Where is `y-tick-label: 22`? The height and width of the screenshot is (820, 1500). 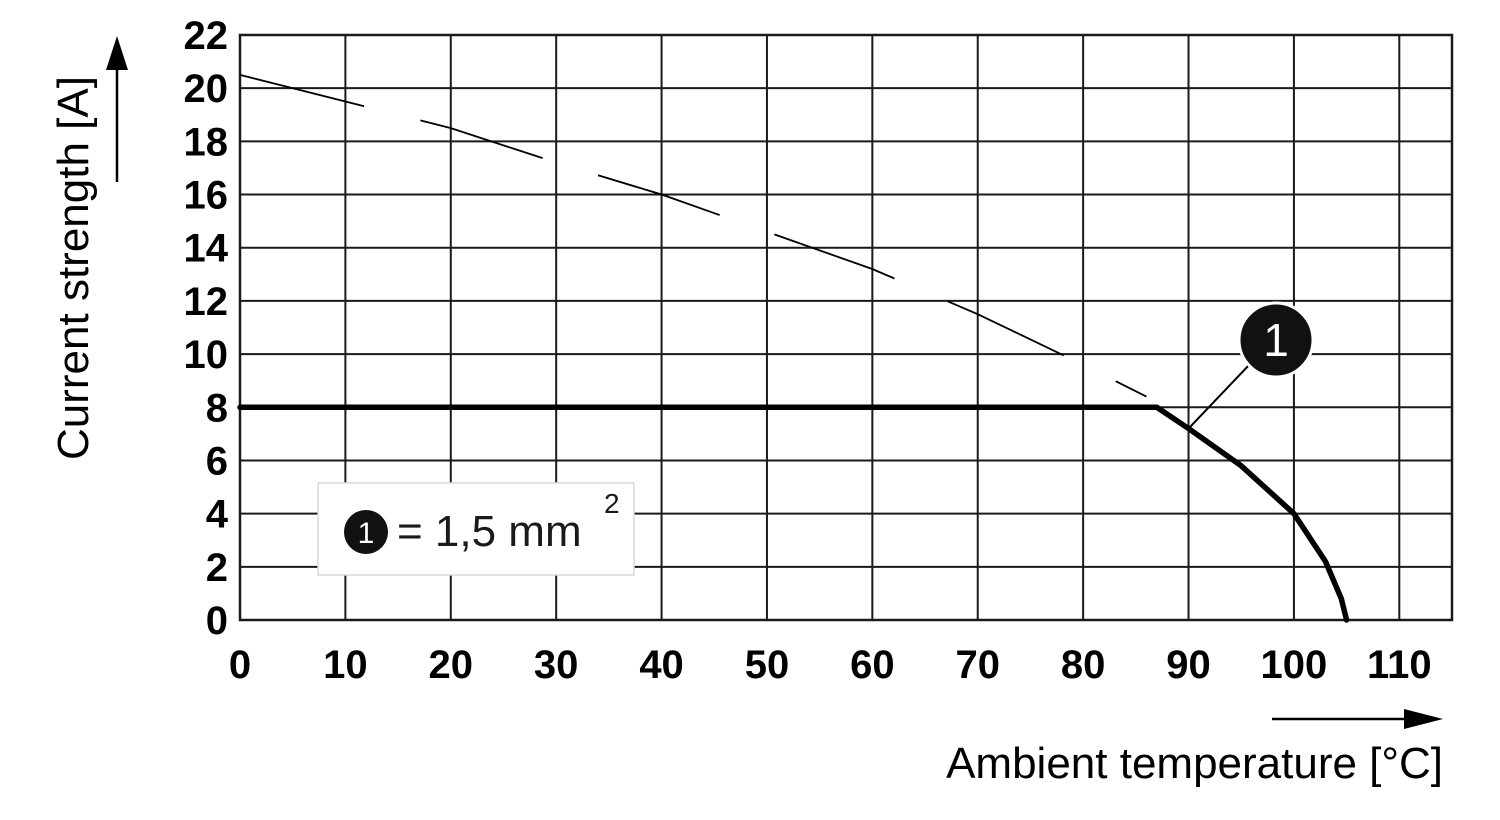
y-tick-label: 22 is located at coordinates (206, 36).